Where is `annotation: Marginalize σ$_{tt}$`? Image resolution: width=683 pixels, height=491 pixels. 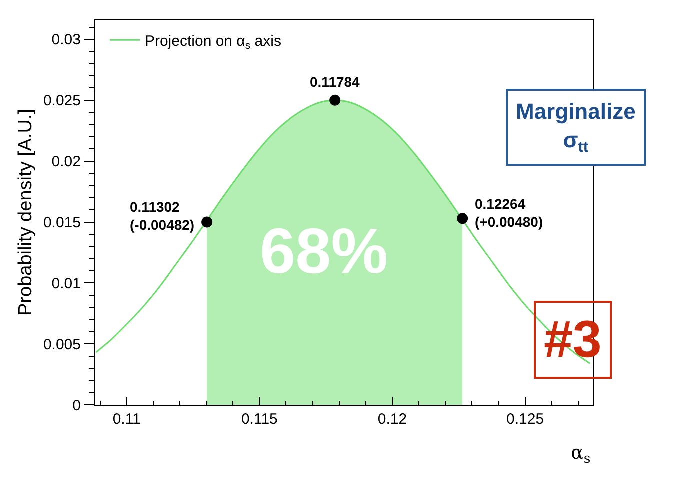 annotation: Marginalize σ$_{tt}$ is located at coordinates (576, 127).